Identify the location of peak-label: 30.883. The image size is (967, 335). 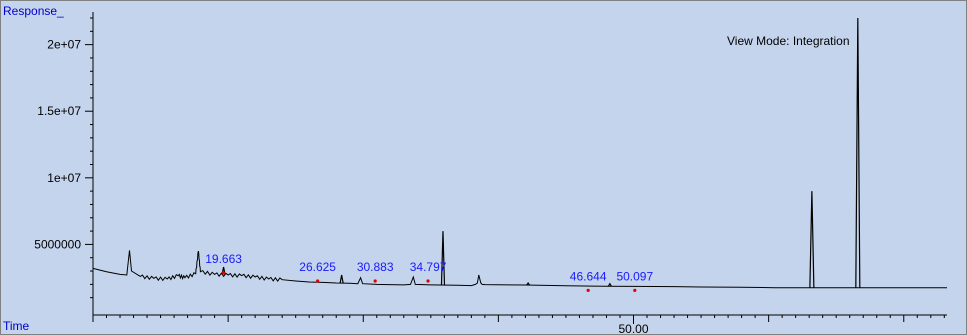
(375, 267).